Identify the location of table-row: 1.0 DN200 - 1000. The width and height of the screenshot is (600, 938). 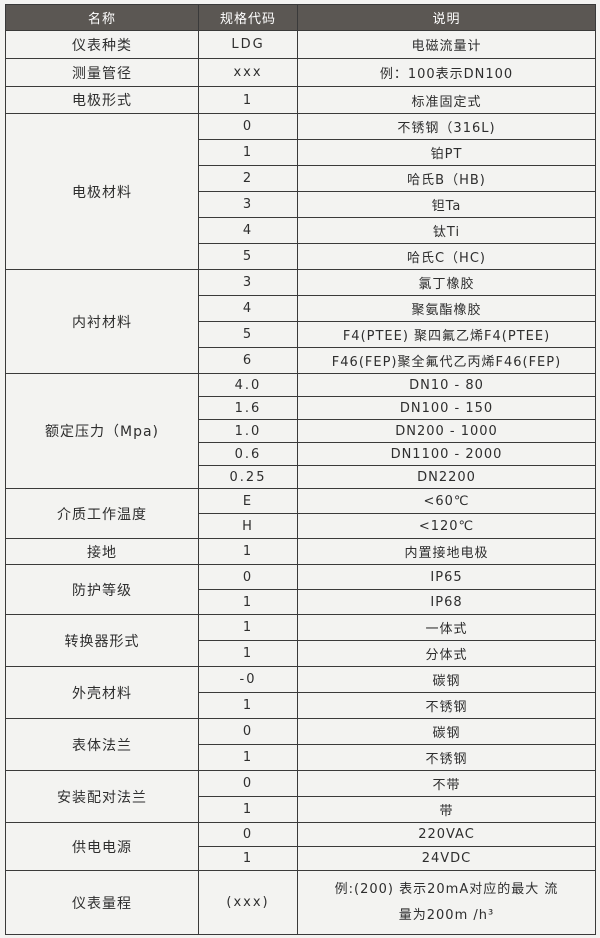
(301, 431).